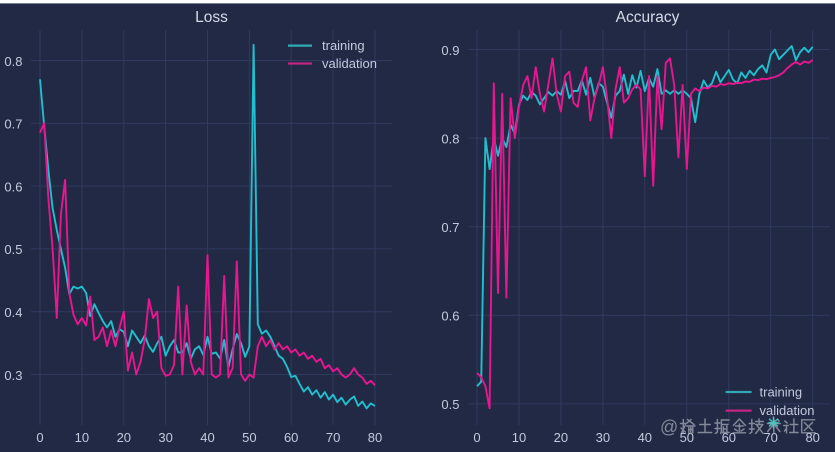 Image resolution: width=835 pixels, height=452 pixels. What do you see at coordinates (13, 375) in the screenshot?
I see `svg-text: 0.3` at bounding box center [13, 375].